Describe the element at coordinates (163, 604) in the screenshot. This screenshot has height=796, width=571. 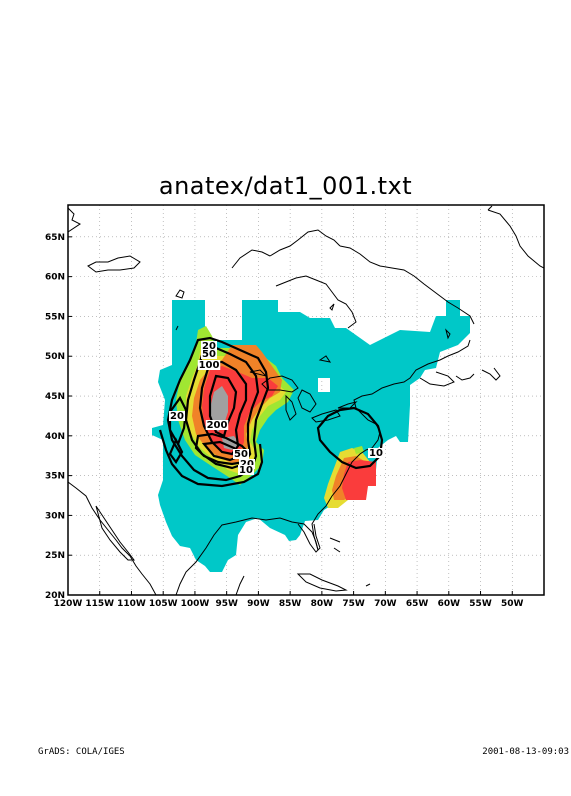
I see `x-tick-label: 105W` at that location.